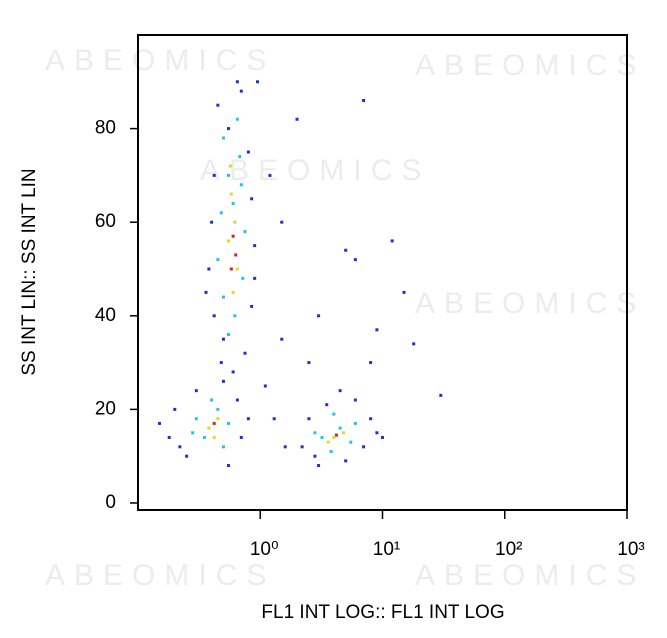 This screenshot has height=638, width=667. Describe the element at coordinates (630, 549) in the screenshot. I see `x-tick-label: 10³` at that location.